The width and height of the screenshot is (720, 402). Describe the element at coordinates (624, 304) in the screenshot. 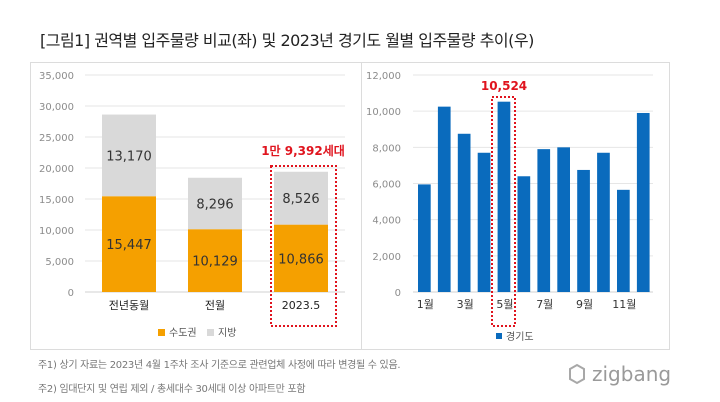

I see `x-tick-label: 11월` at that location.